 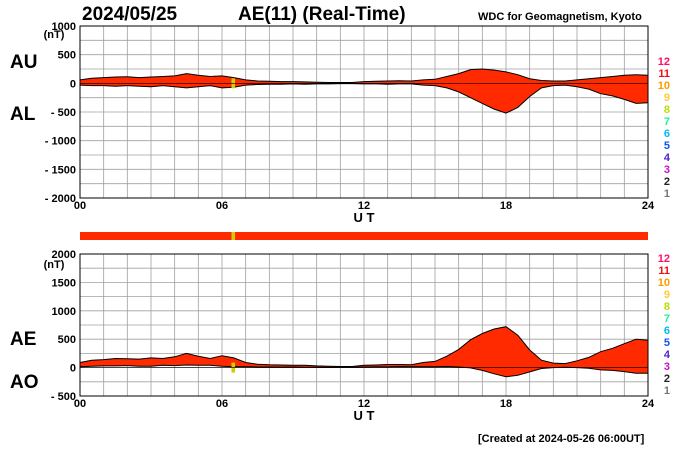 What do you see at coordinates (130, 14) in the screenshot?
I see `date-label: 2024/05/25` at bounding box center [130, 14].